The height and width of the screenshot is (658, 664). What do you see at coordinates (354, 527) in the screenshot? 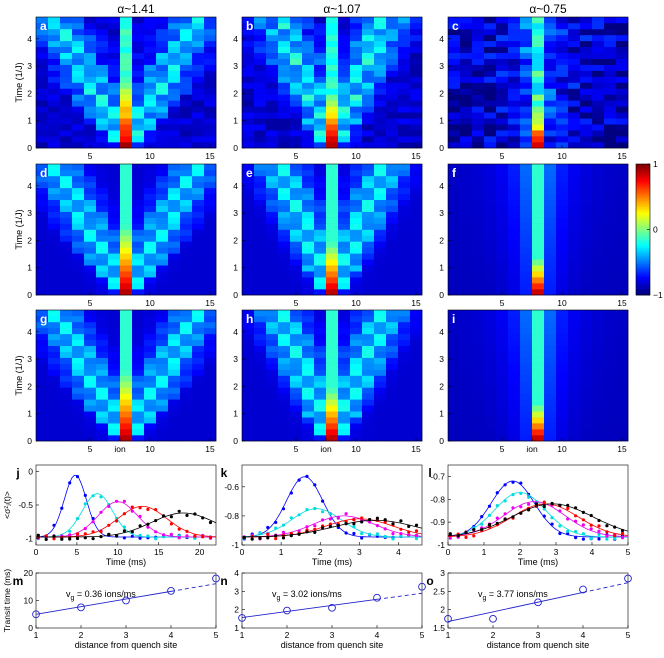
I see `series-point-site2` at bounding box center [354, 527].